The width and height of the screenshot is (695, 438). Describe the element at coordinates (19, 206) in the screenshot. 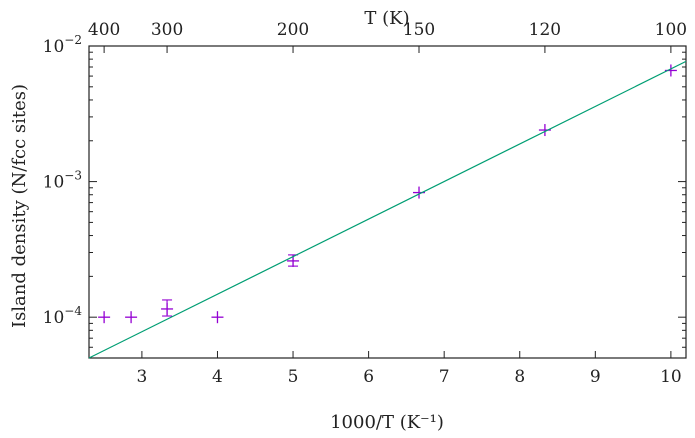

I see `y-axis-title: Island density (N/fcc sites)` at that location.